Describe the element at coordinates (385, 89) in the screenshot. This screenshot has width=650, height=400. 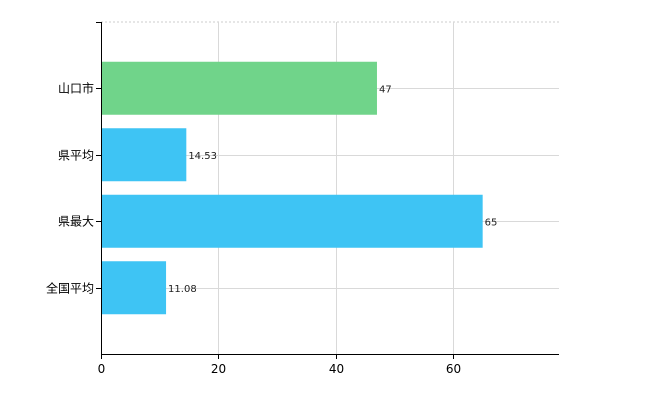
I see `data-label-0: 47` at that location.